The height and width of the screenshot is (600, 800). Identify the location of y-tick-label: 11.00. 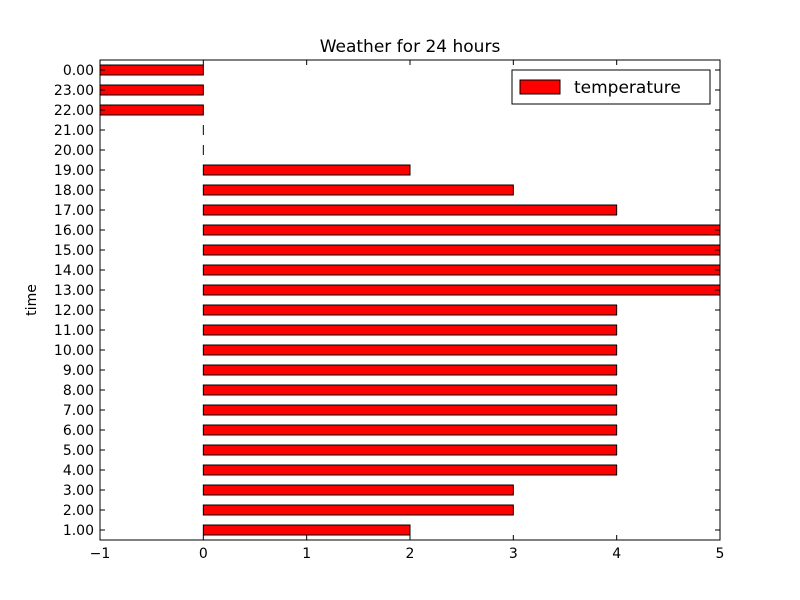
(74, 331).